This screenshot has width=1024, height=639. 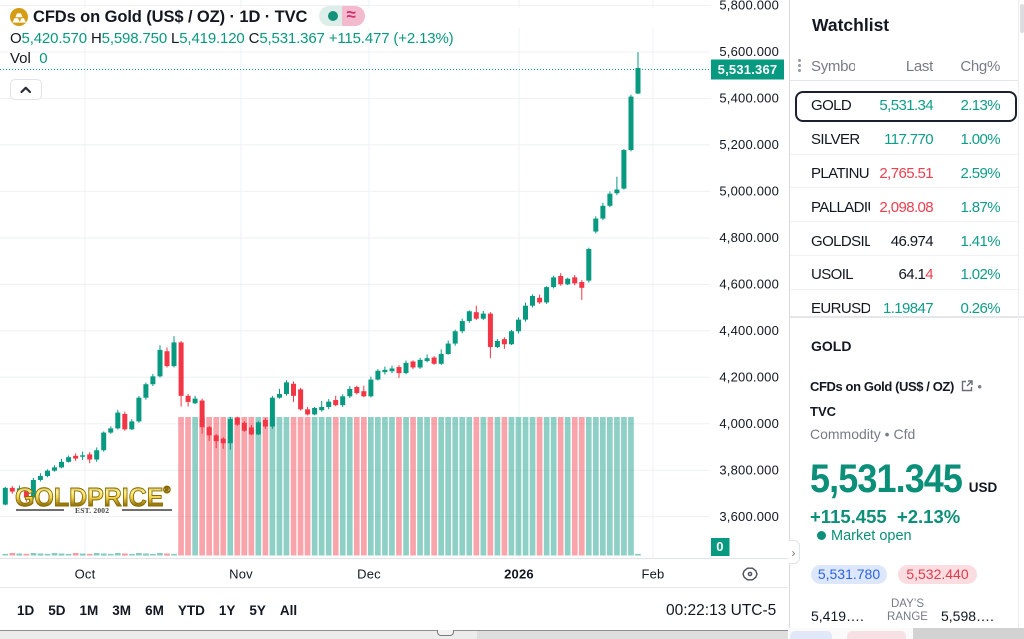 What do you see at coordinates (749, 377) in the screenshot?
I see `svg-text: 4,200.000` at bounding box center [749, 377].